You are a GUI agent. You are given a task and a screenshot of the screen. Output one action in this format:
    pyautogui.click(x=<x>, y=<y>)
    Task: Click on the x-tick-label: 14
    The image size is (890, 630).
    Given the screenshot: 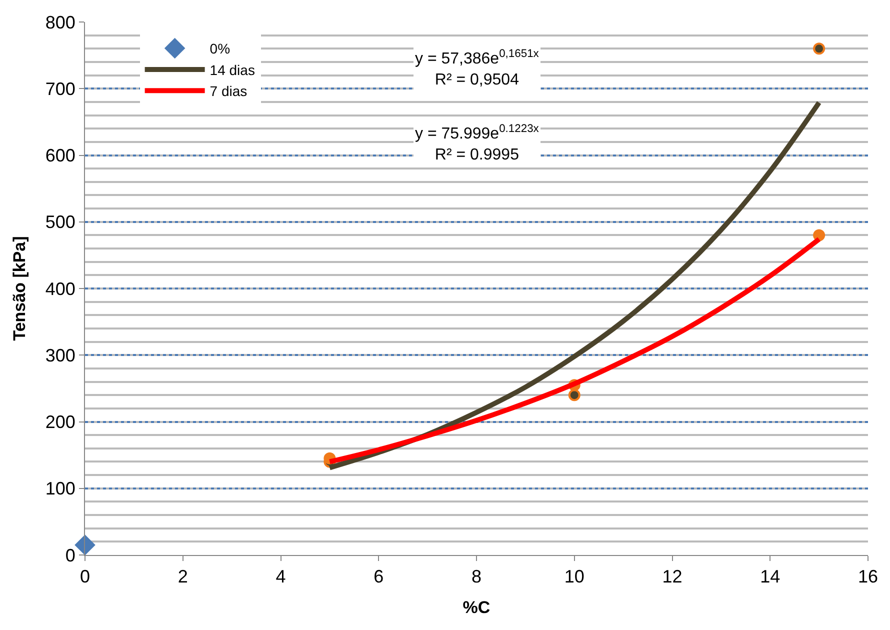 What is the action you would take?
    pyautogui.click(x=770, y=576)
    